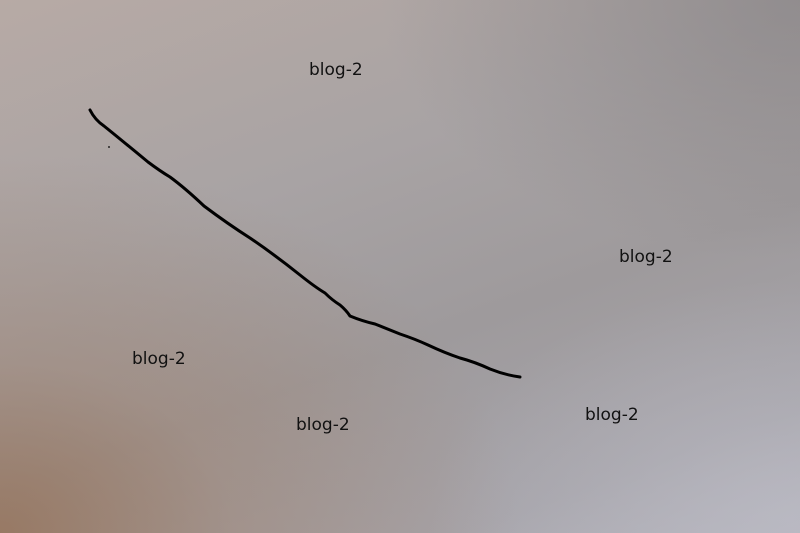 This screenshot has height=533, width=800. What do you see at coordinates (646, 257) in the screenshot?
I see `blog-label-right: blog-2` at bounding box center [646, 257].